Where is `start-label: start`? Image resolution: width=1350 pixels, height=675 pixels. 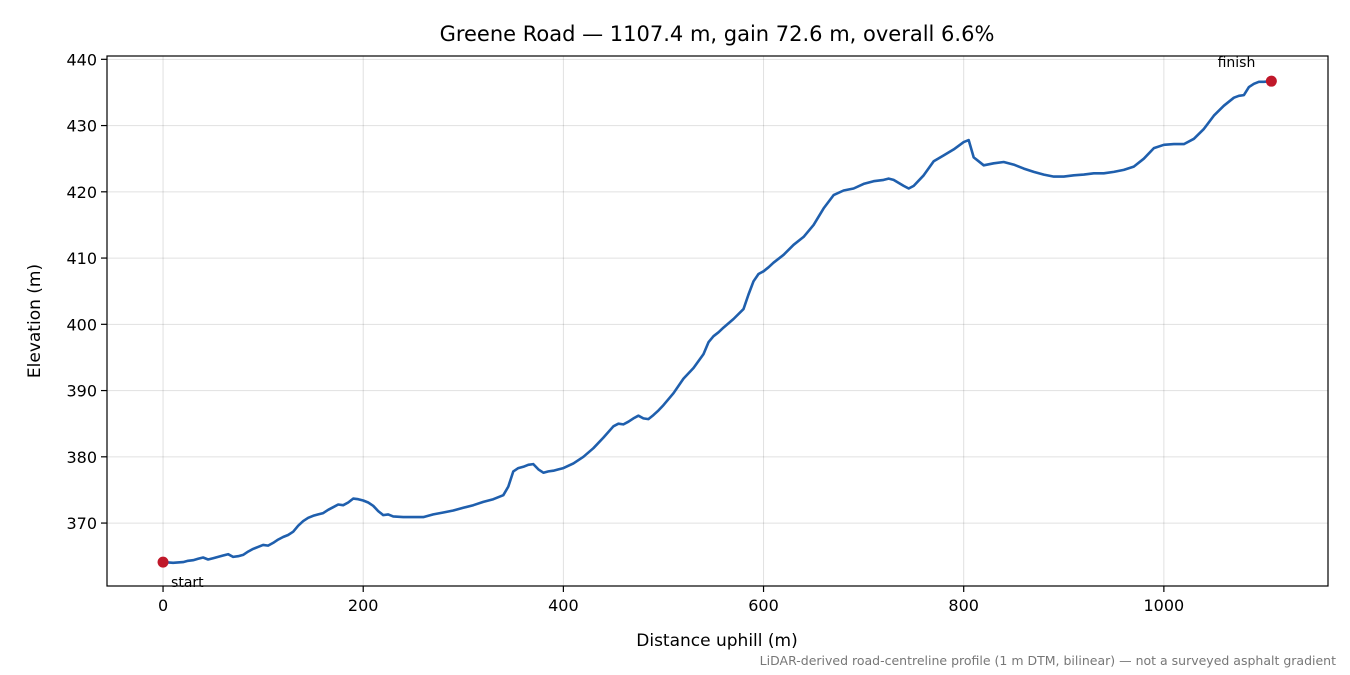 start-label: start is located at coordinates (187, 583).